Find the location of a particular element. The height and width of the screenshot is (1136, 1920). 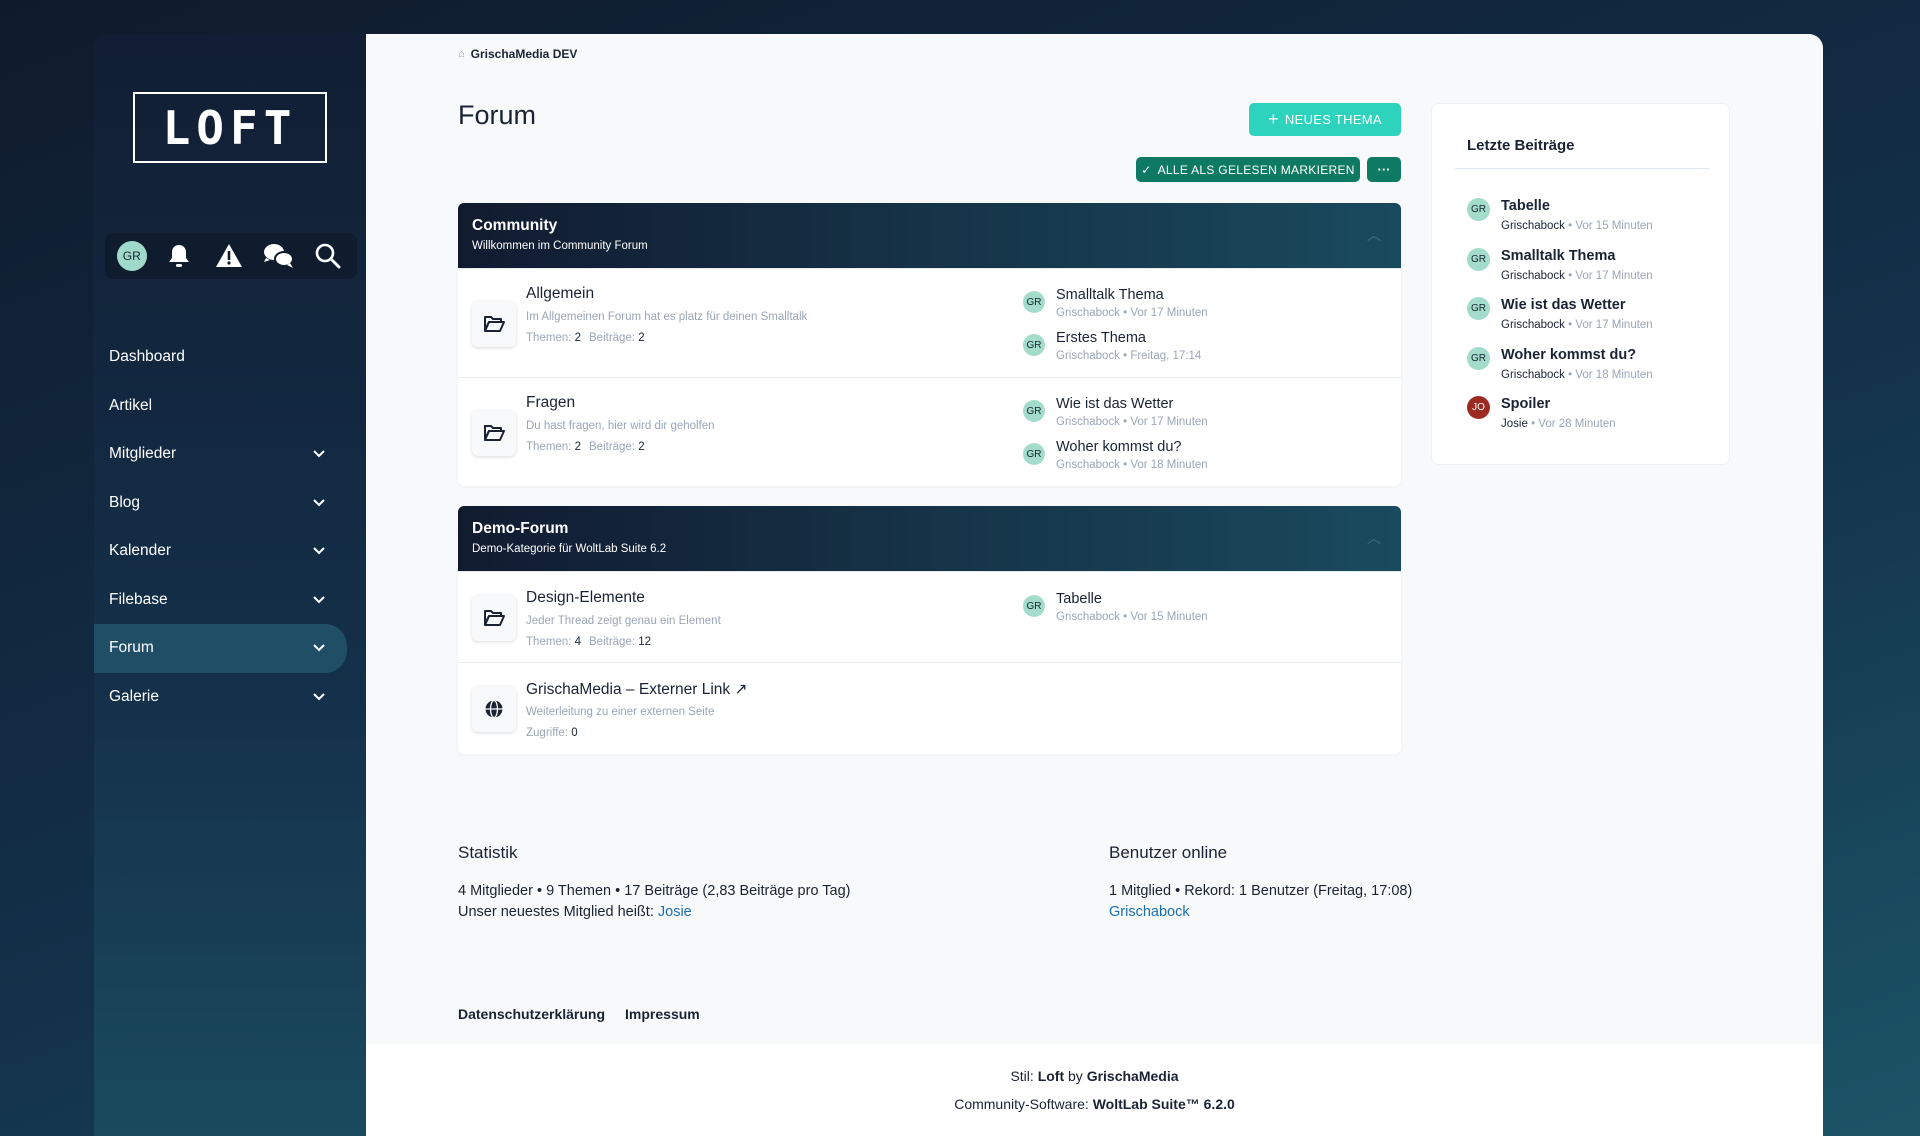

nav-item-blog: Blog is located at coordinates (220, 503).